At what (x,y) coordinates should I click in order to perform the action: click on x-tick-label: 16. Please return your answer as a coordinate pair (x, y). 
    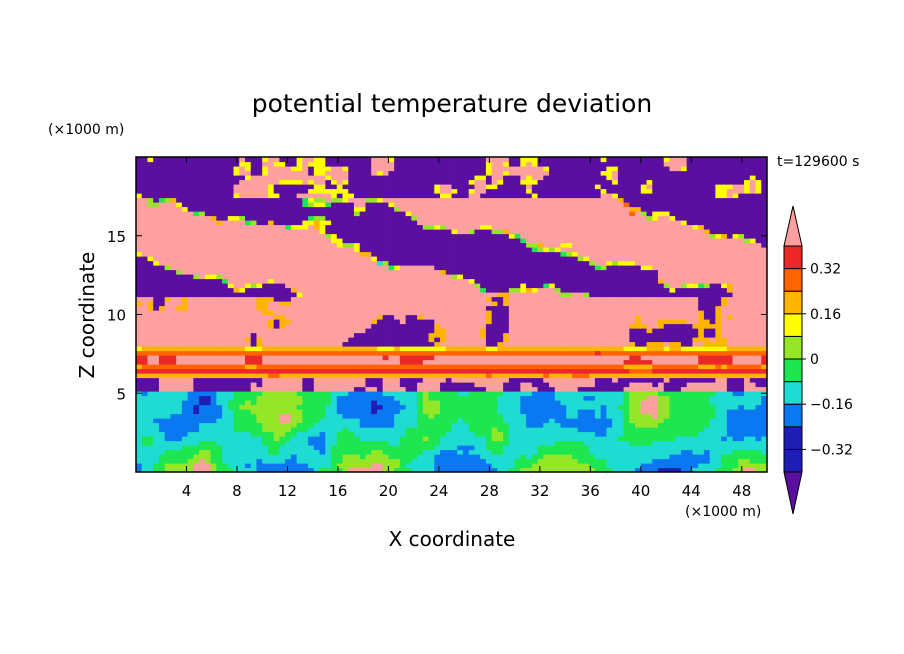
    Looking at the image, I should click on (337, 491).